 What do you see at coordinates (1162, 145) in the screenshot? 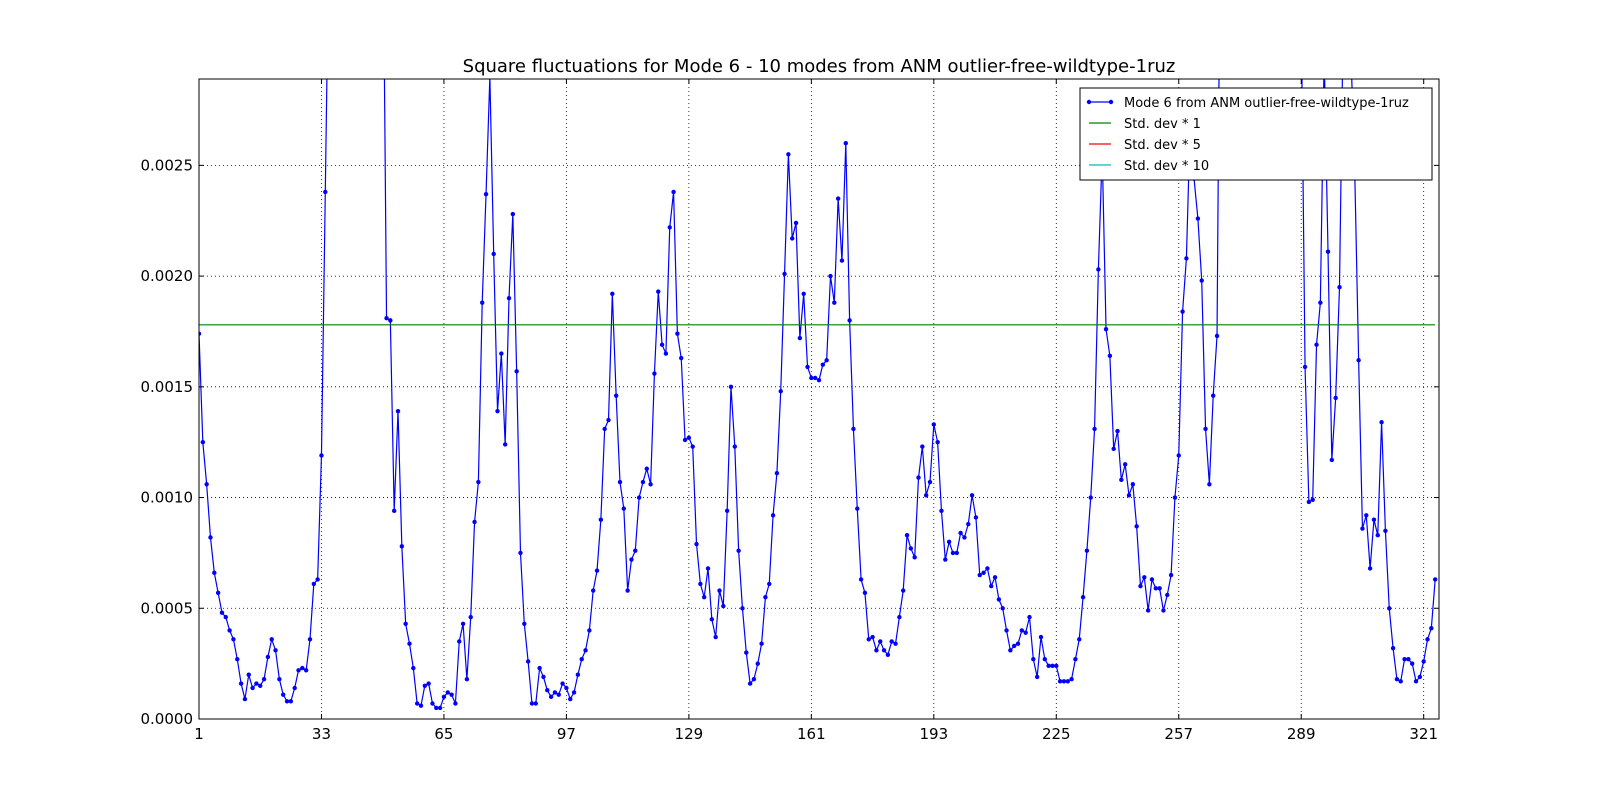
I see `legend-label: Std. dev * 5` at bounding box center [1162, 145].